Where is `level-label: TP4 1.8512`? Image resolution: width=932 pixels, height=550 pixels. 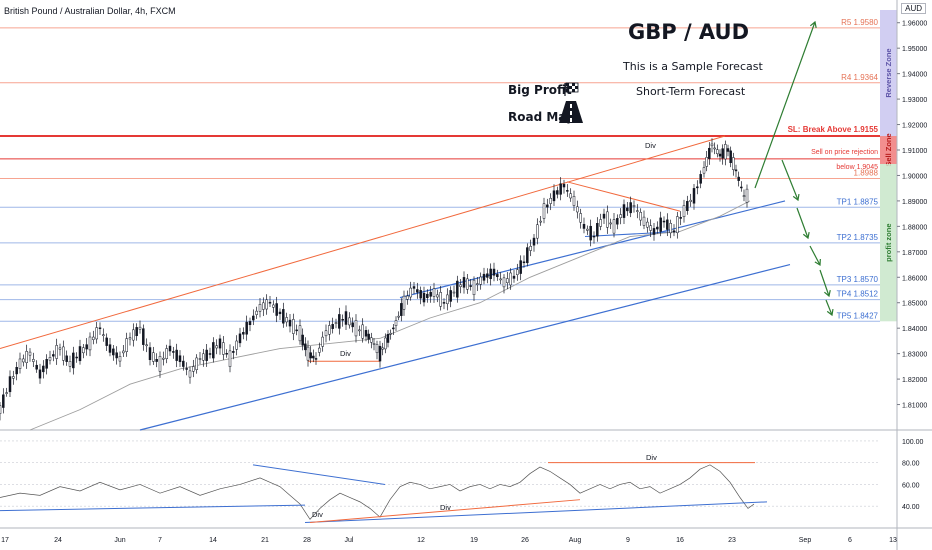
level-label: TP4 1.8512 is located at coordinates (858, 294).